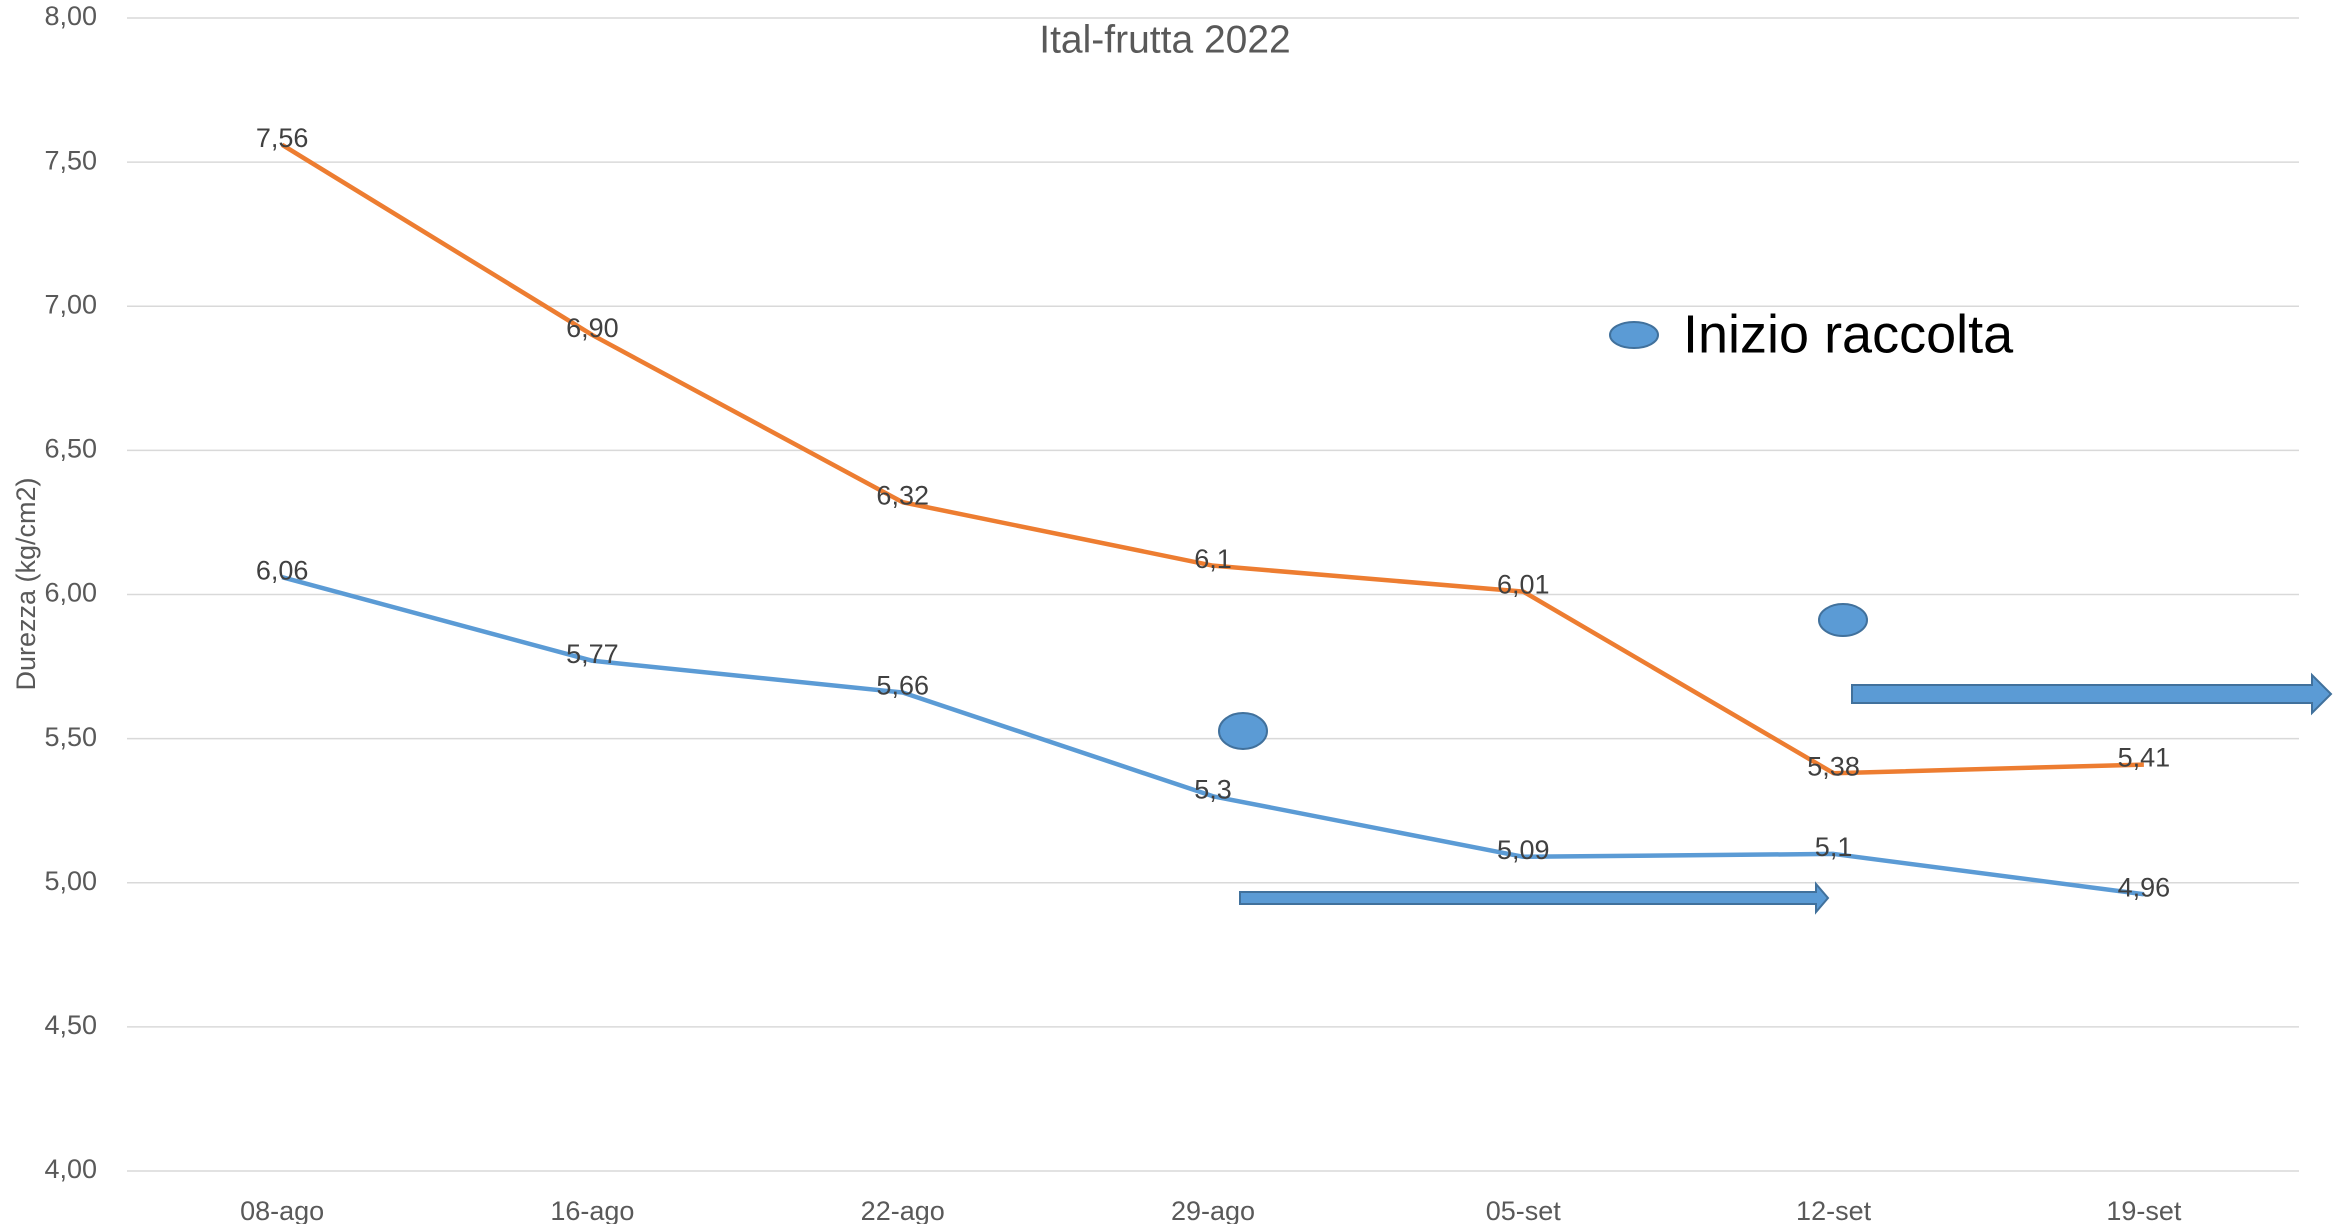 This screenshot has width=2336, height=1224. What do you see at coordinates (902, 495) in the screenshot?
I see `data-label: 6,32` at bounding box center [902, 495].